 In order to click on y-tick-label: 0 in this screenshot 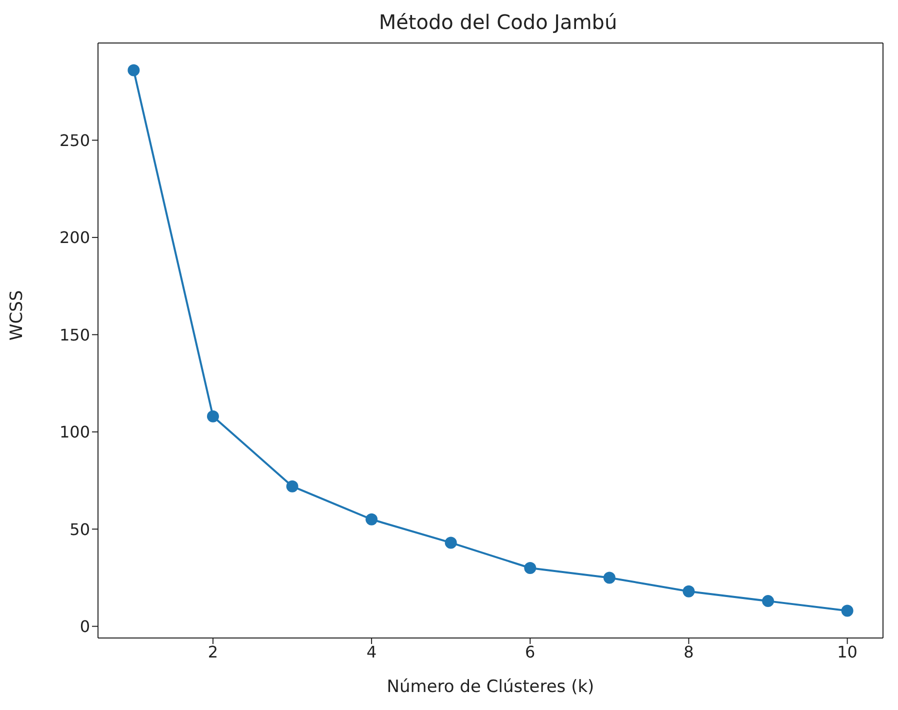, I will do `click(85, 626)`.